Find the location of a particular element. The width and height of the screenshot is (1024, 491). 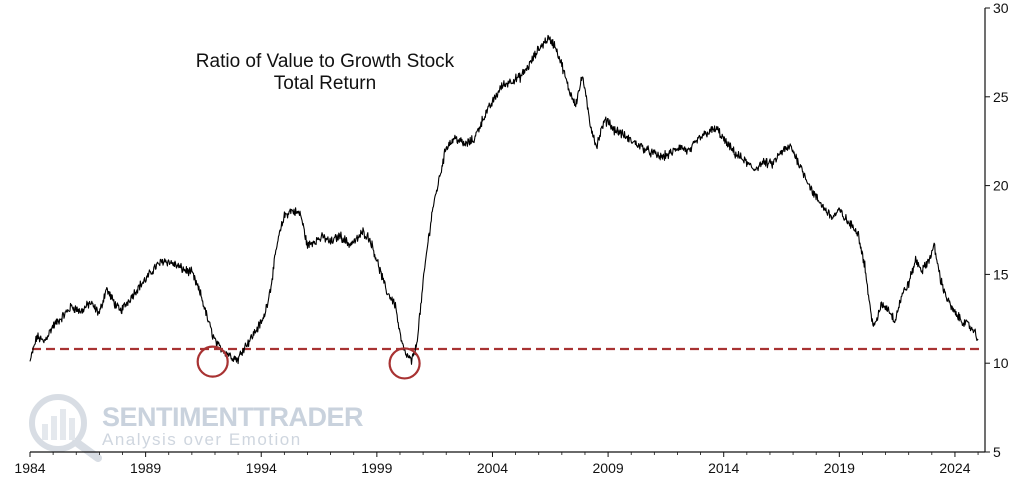

x-tick-label: 1999 is located at coordinates (376, 468).